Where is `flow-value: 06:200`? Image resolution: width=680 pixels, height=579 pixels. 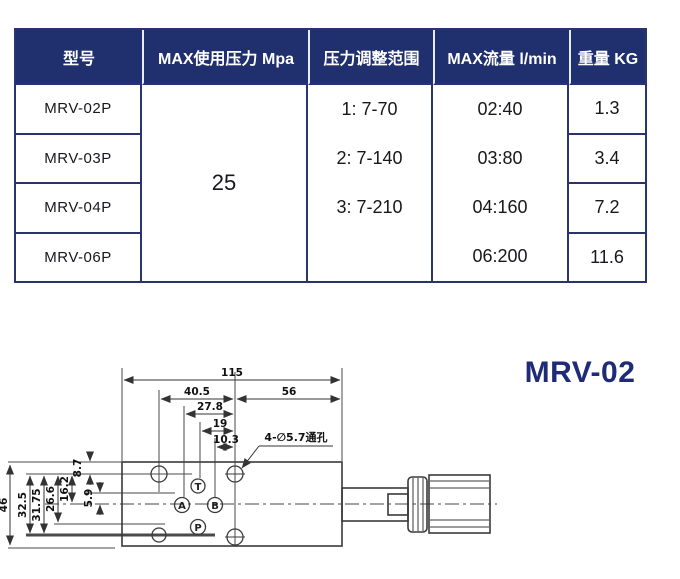 flow-value: 06:200 is located at coordinates (500, 256).